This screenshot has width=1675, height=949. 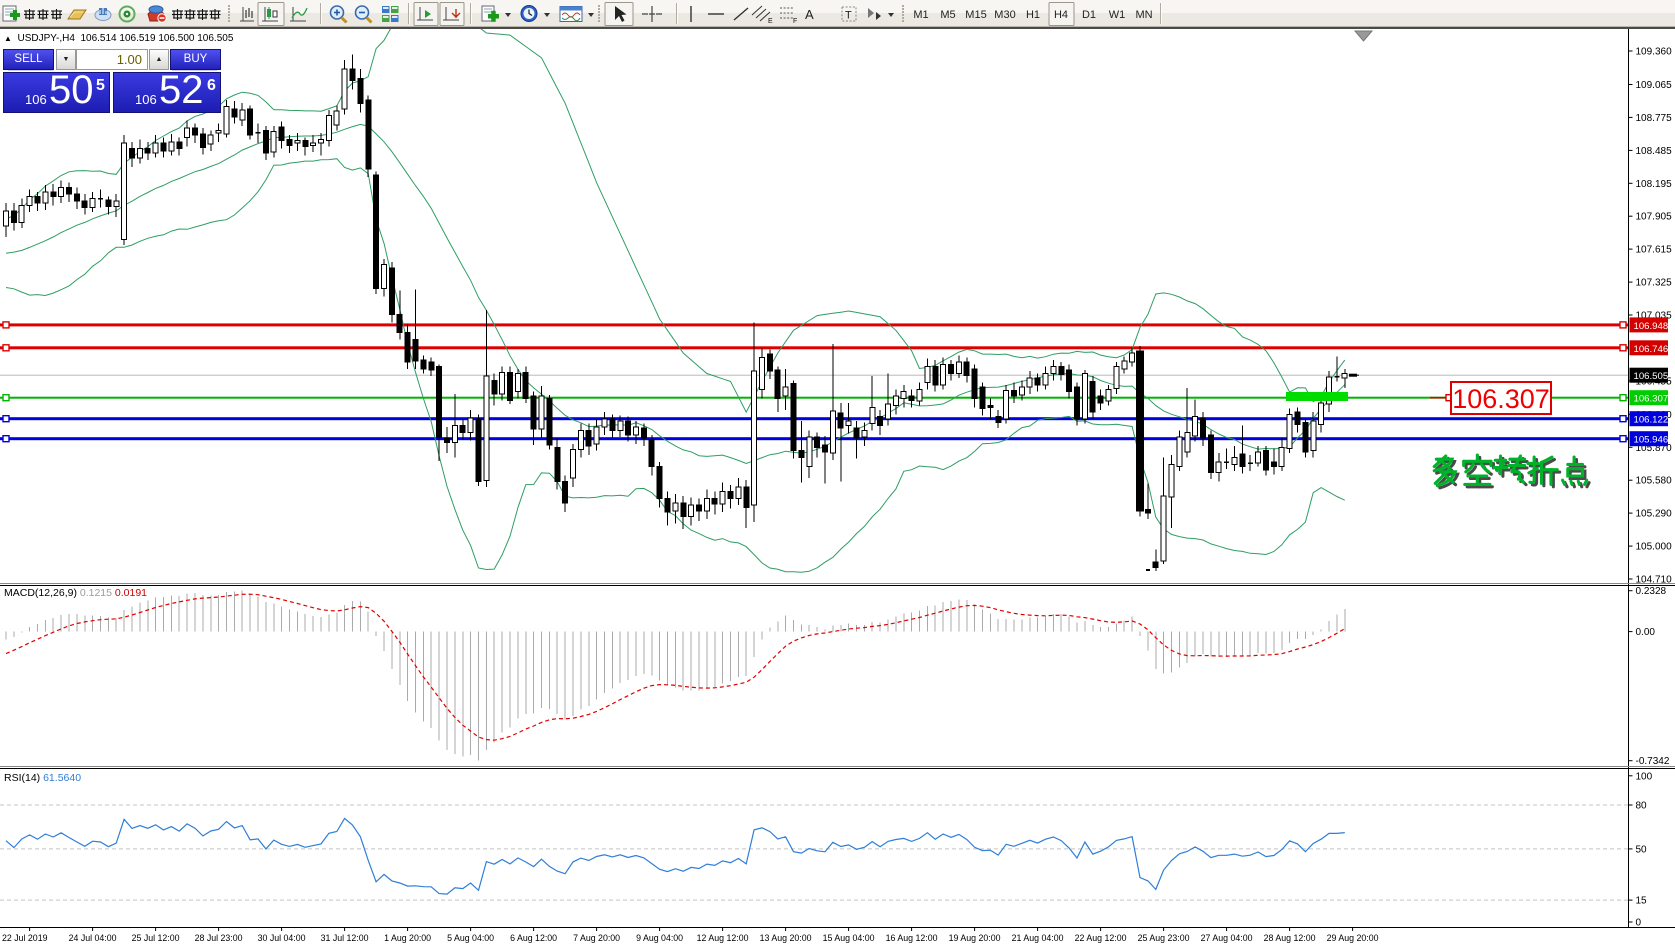 What do you see at coordinates (470, 938) in the screenshot?
I see `svg-text: 5 Aug 04:00` at bounding box center [470, 938].